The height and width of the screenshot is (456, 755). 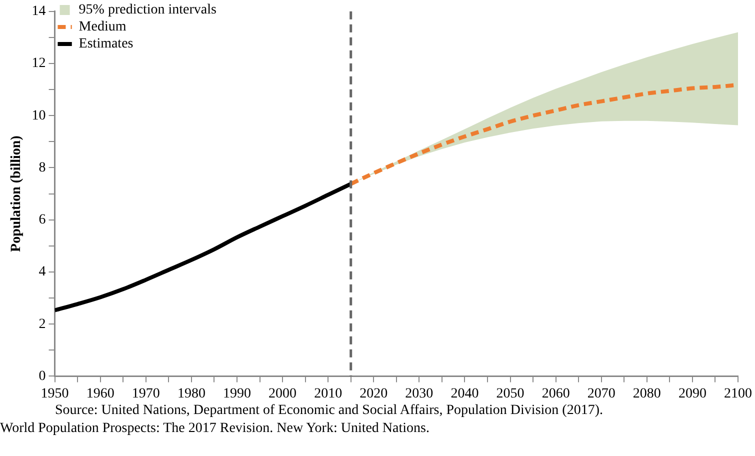 What do you see at coordinates (556, 394) in the screenshot?
I see `x-tick-label: 2060` at bounding box center [556, 394].